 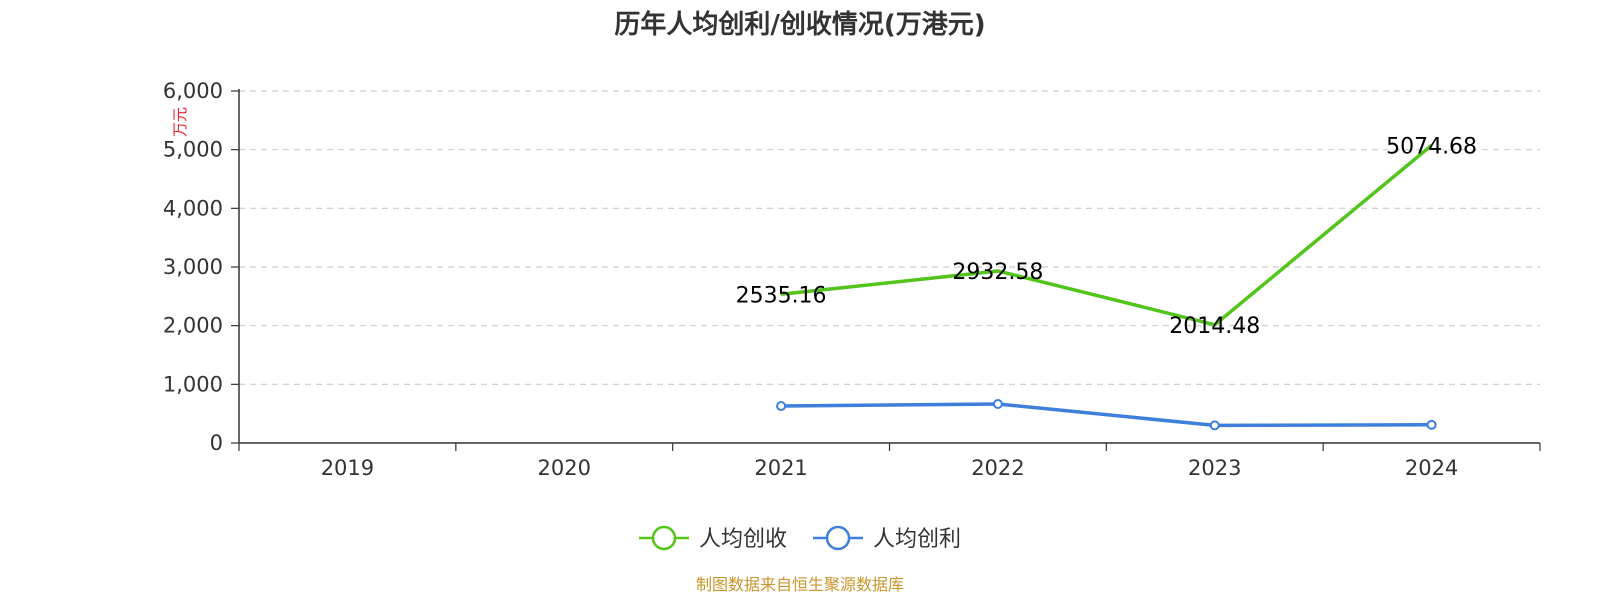 What do you see at coordinates (997, 468) in the screenshot?
I see `x-tick-label: 2022` at bounding box center [997, 468].